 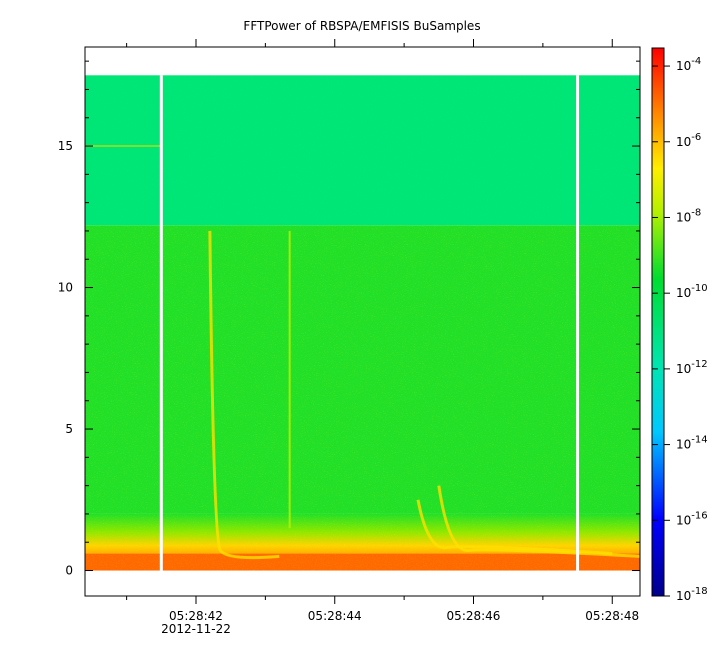 What do you see at coordinates (69, 429) in the screenshot?
I see `y-tick-label: 5` at bounding box center [69, 429].